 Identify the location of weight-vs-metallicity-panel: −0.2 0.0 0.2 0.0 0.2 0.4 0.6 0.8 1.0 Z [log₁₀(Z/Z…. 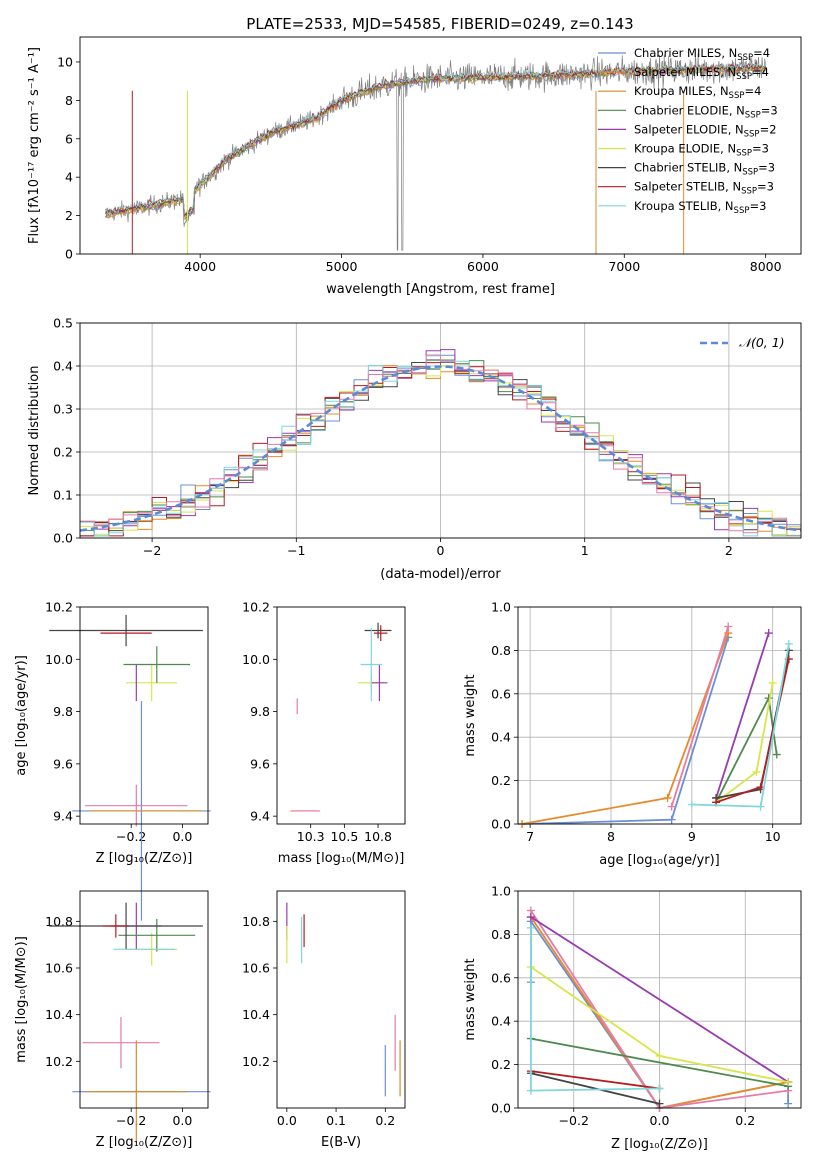
(632, 1018).